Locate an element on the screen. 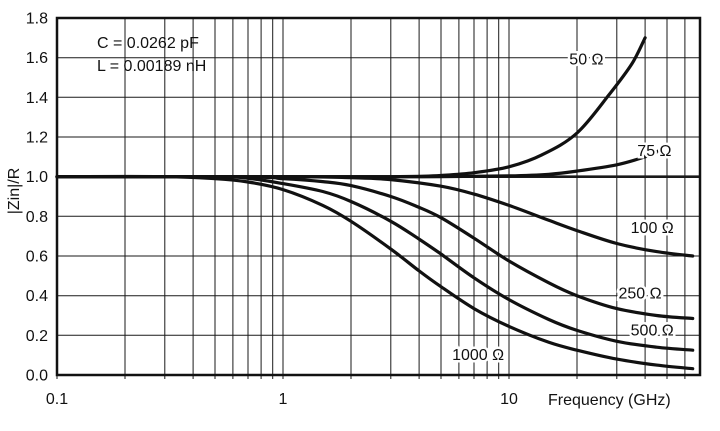 Image resolution: width=720 pixels, height=431 pixels. y-tick-label: 1.4 is located at coordinates (37, 98).